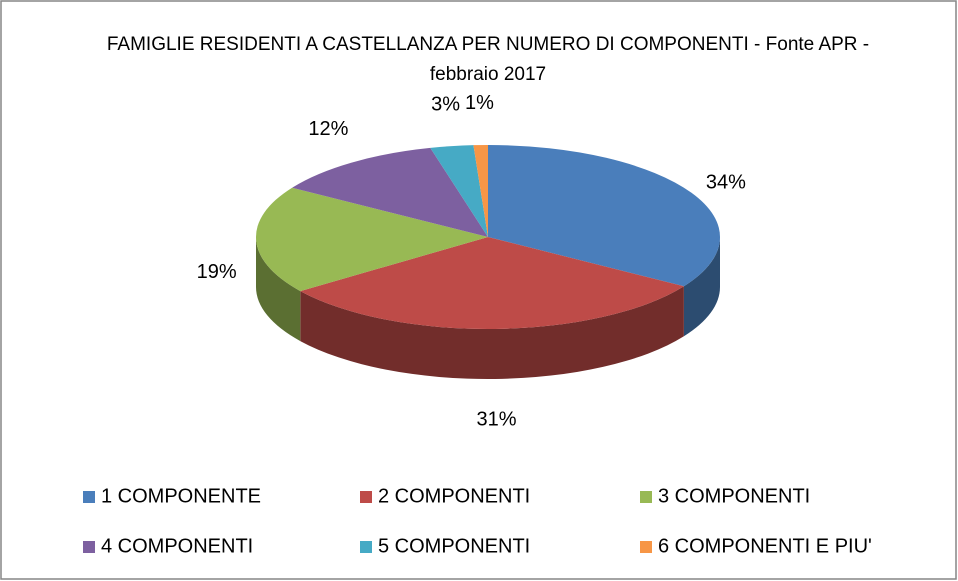 This screenshot has width=958, height=581. Describe the element at coordinates (479, 103) in the screenshot. I see `data-label: 1%` at that location.